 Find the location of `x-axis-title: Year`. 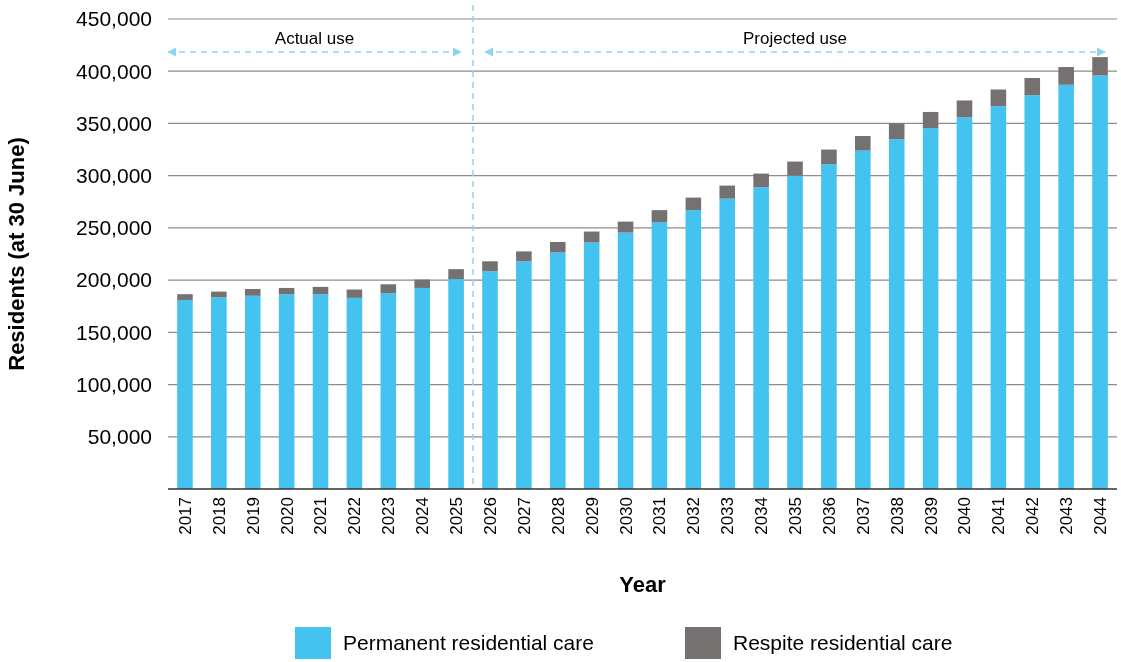

x-axis-title: Year is located at coordinates (643, 584).